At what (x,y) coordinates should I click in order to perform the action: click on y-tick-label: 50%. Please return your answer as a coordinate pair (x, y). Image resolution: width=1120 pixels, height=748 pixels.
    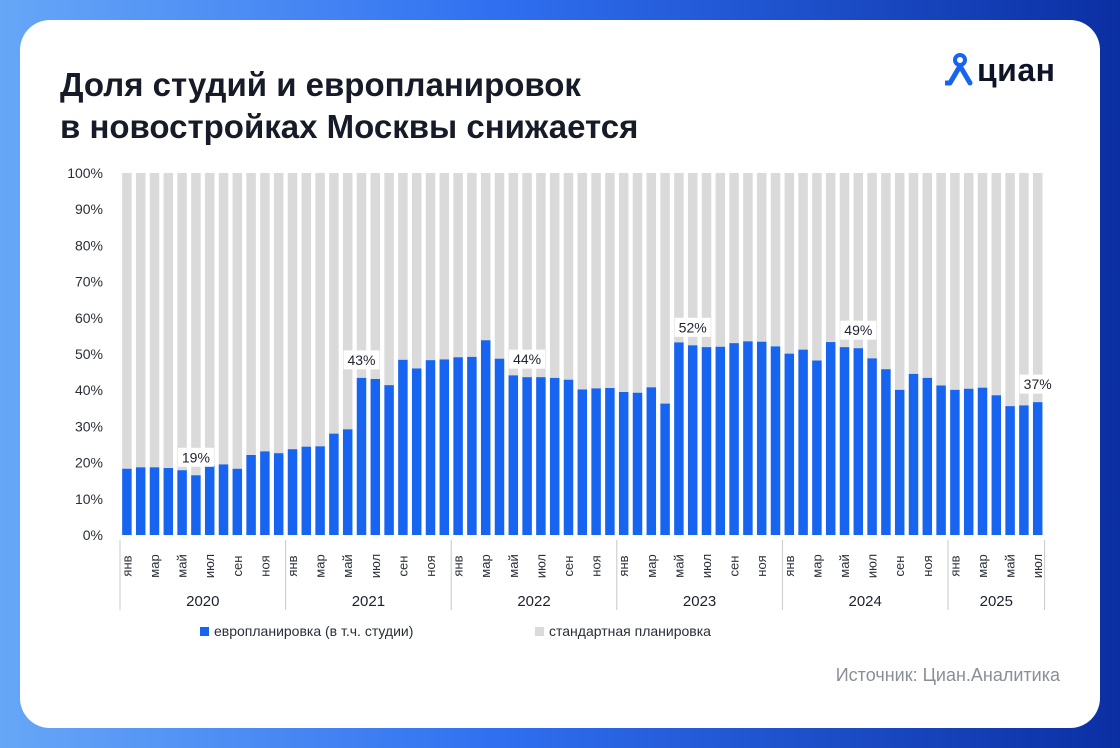
    Looking at the image, I should click on (89, 354).